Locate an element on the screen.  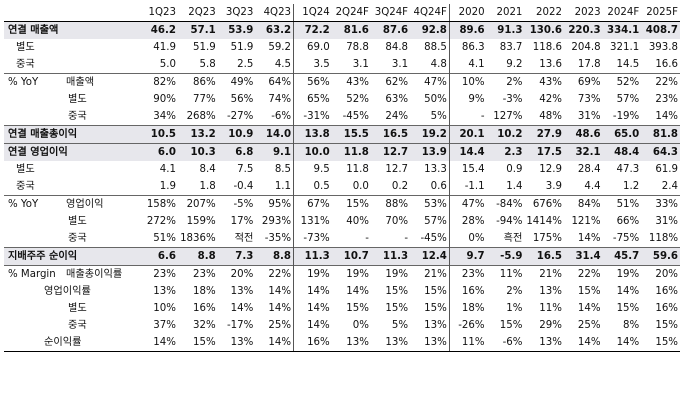
table-cell: 53.9 is located at coordinates (236, 30).